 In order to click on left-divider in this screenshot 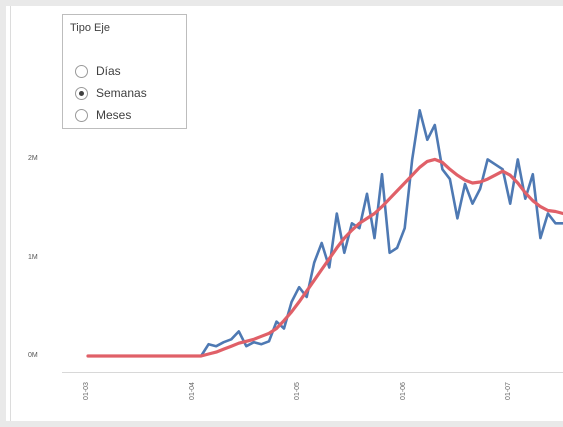, I will do `click(10, 213)`.